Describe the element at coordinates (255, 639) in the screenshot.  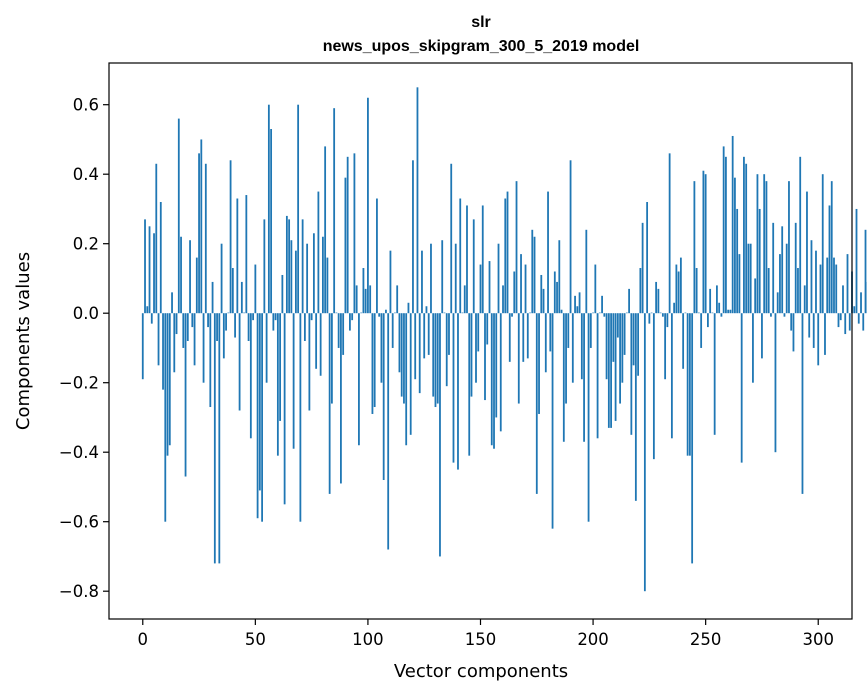
I see `x-tick-label: 50` at that location.